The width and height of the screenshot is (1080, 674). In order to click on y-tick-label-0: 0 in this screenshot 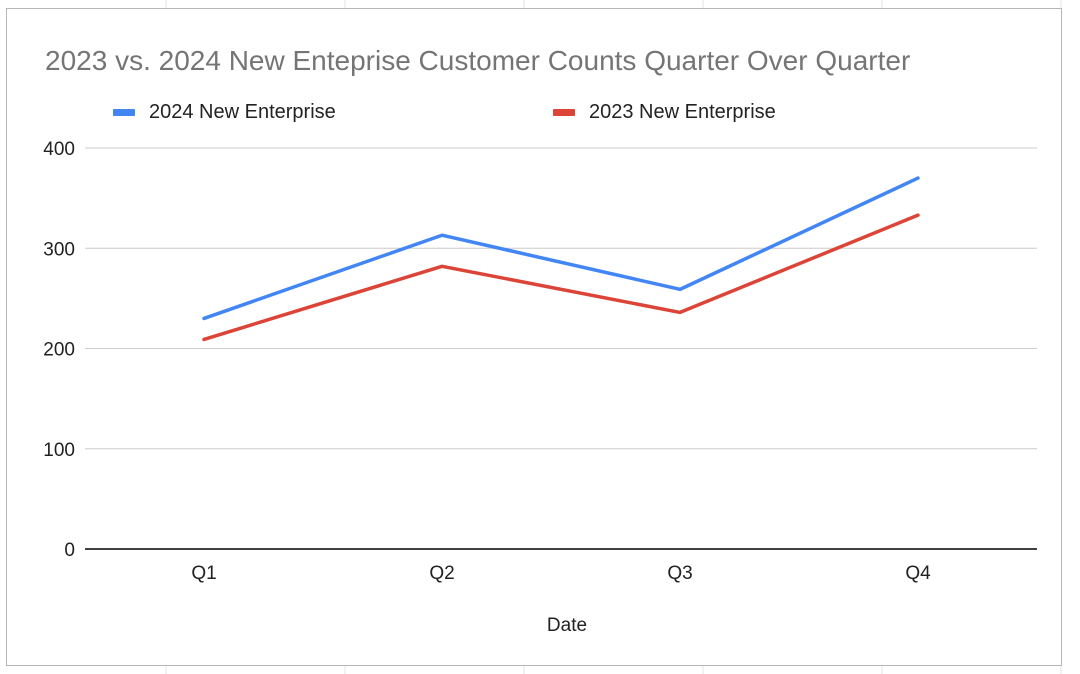, I will do `click(69, 550)`.